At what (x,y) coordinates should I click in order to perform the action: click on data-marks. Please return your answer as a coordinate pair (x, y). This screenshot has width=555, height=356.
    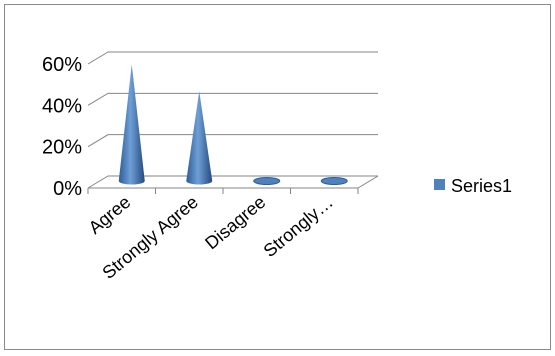
    Looking at the image, I should click on (233, 124).